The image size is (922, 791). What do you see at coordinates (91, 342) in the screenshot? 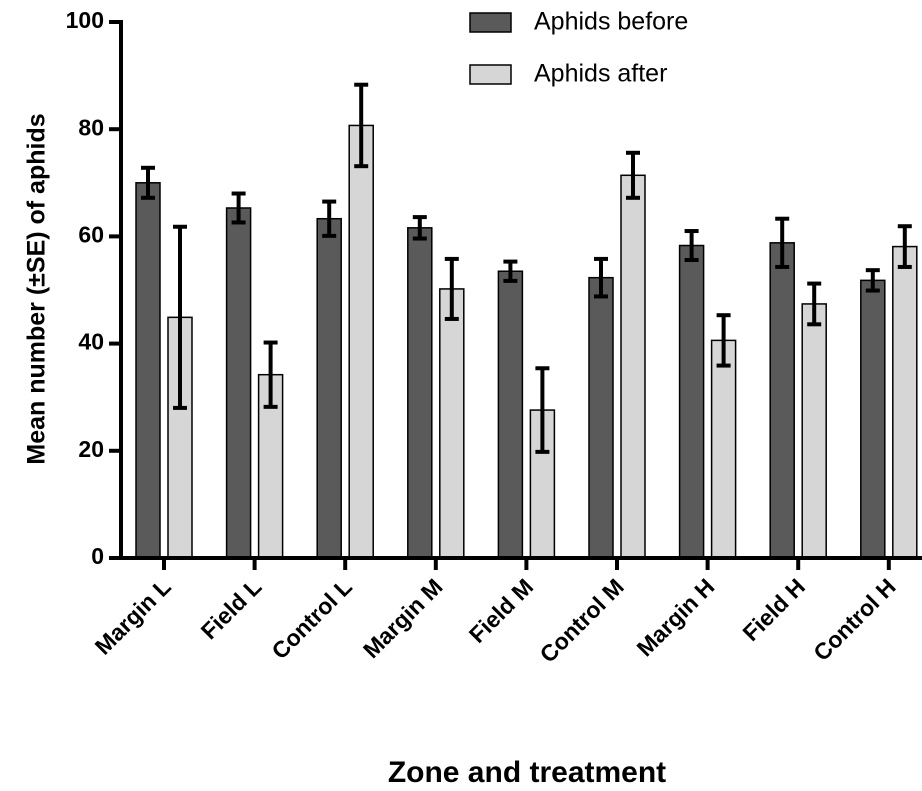
I see `y-tick-label: 40` at bounding box center [91, 342].